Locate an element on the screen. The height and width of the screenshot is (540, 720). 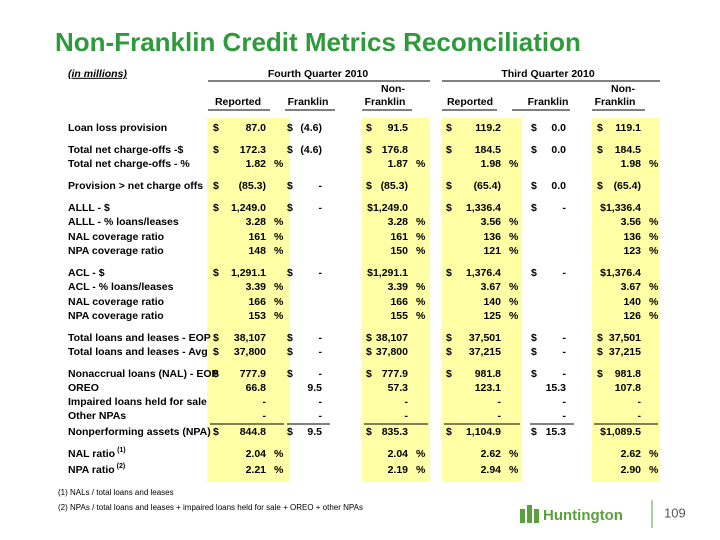
cell: 2.90 is located at coordinates (631, 470).